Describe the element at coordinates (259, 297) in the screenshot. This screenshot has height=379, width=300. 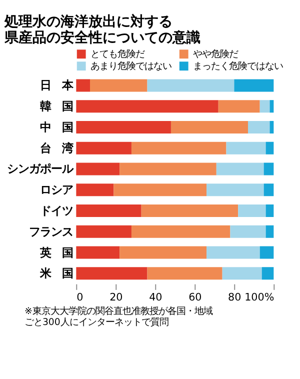
I see `x-tick-label: 100%` at that location.